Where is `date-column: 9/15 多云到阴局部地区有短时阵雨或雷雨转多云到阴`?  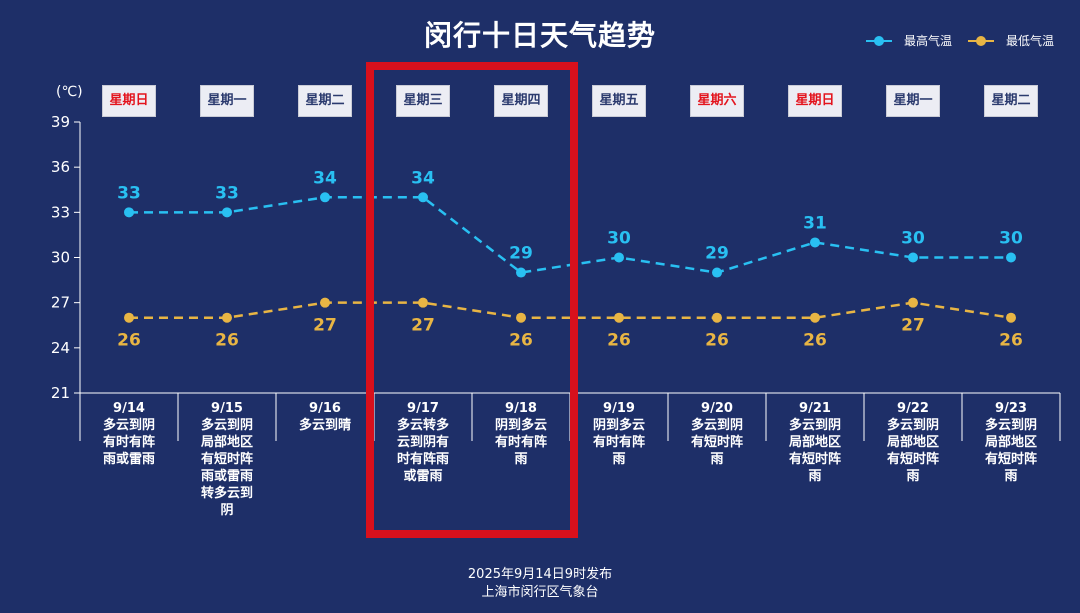
date-column: 9/15 多云到阴局部地区有短时阵雨或雷雨转多云到阴 is located at coordinates (227, 459).